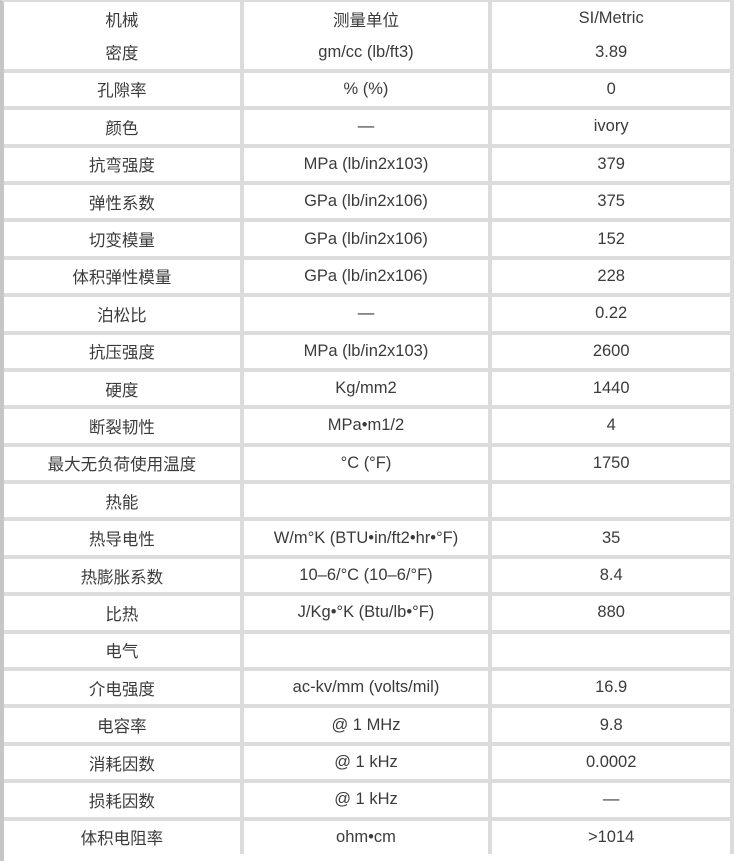 The height and width of the screenshot is (861, 734). Describe the element at coordinates (124, 241) in the screenshot. I see `property-cell: 切变模量` at that location.